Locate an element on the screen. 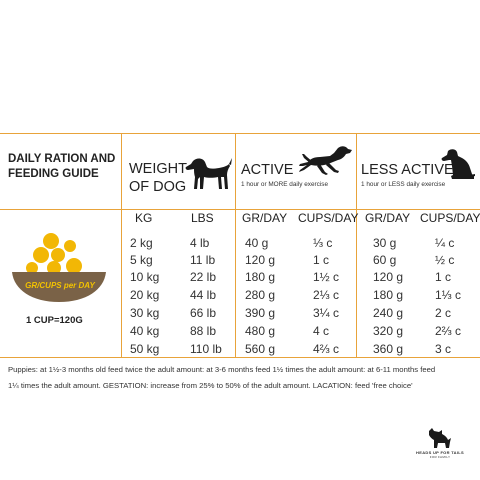 This screenshot has width=480, height=480. brand-tagline: FOR FAMILY is located at coordinates (440, 457).